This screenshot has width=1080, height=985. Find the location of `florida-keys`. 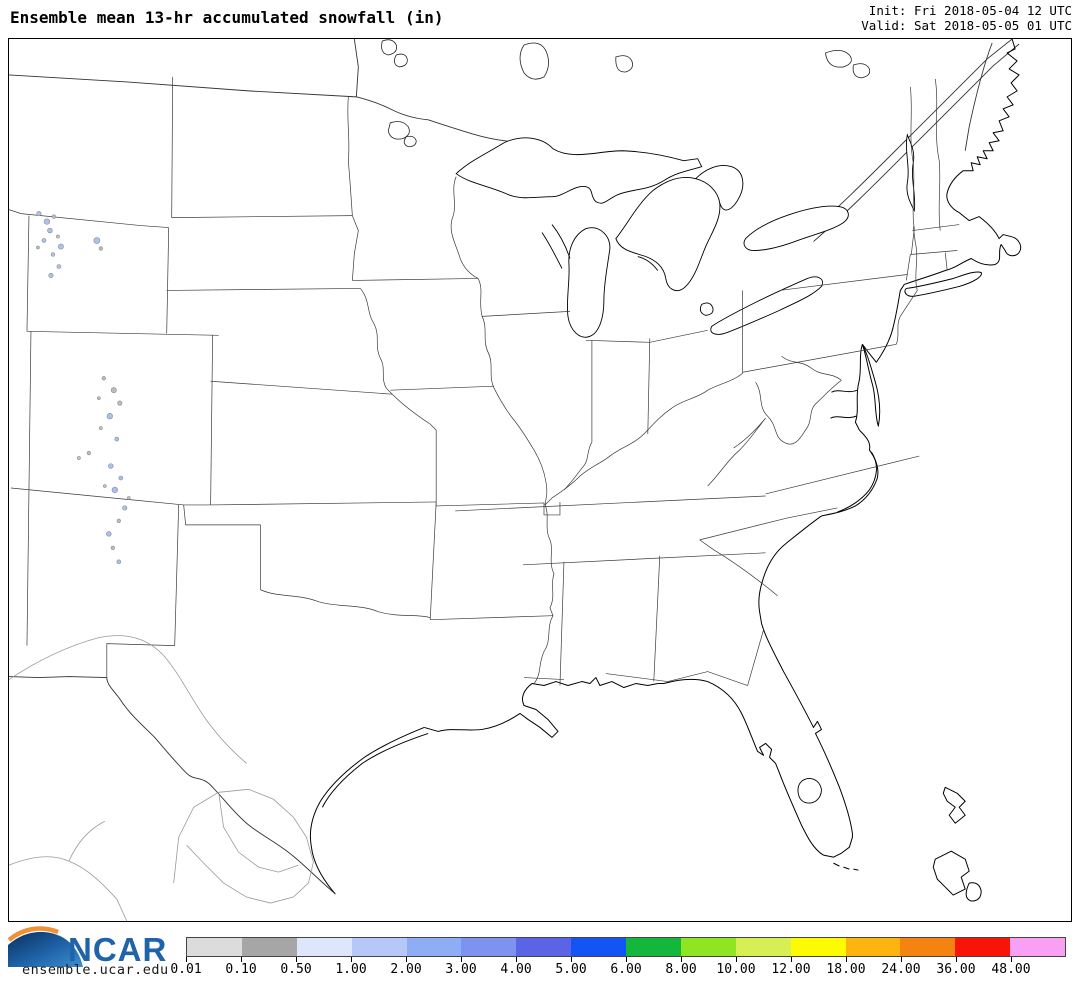

florida-keys is located at coordinates (846, 866).